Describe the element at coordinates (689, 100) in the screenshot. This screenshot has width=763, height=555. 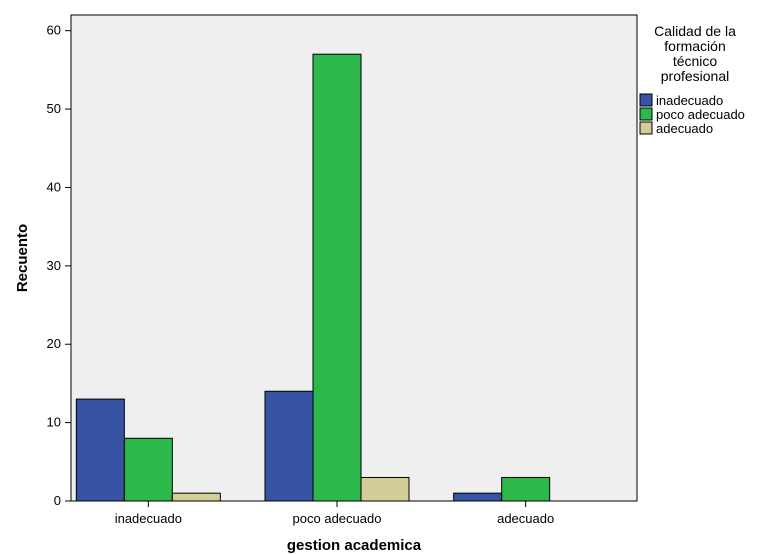
I see `legend-entry-label: inadecuado` at that location.